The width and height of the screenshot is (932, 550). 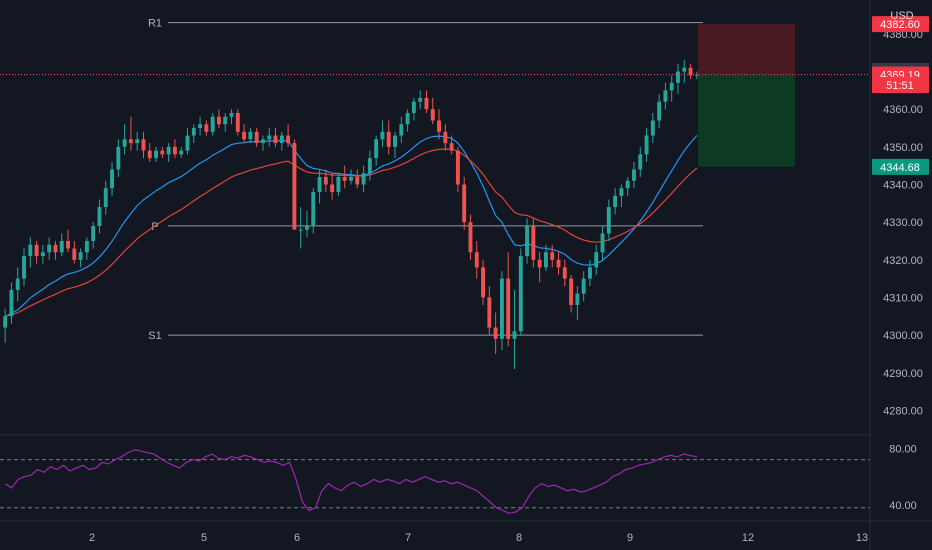 I want to click on price-tick-label: 4300.00, so click(x=903, y=336).